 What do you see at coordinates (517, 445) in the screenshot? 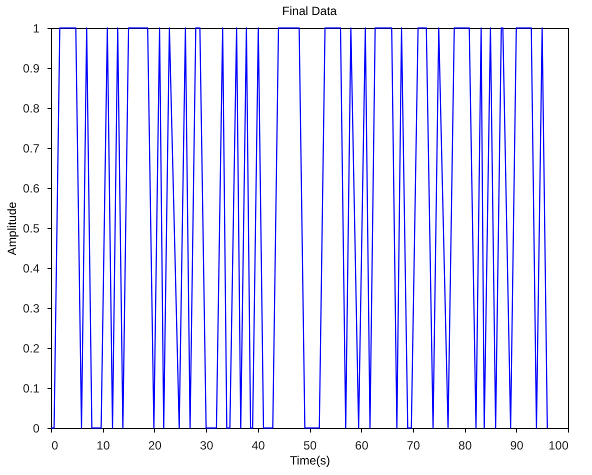
I see `x-tick-label: 90` at bounding box center [517, 445].